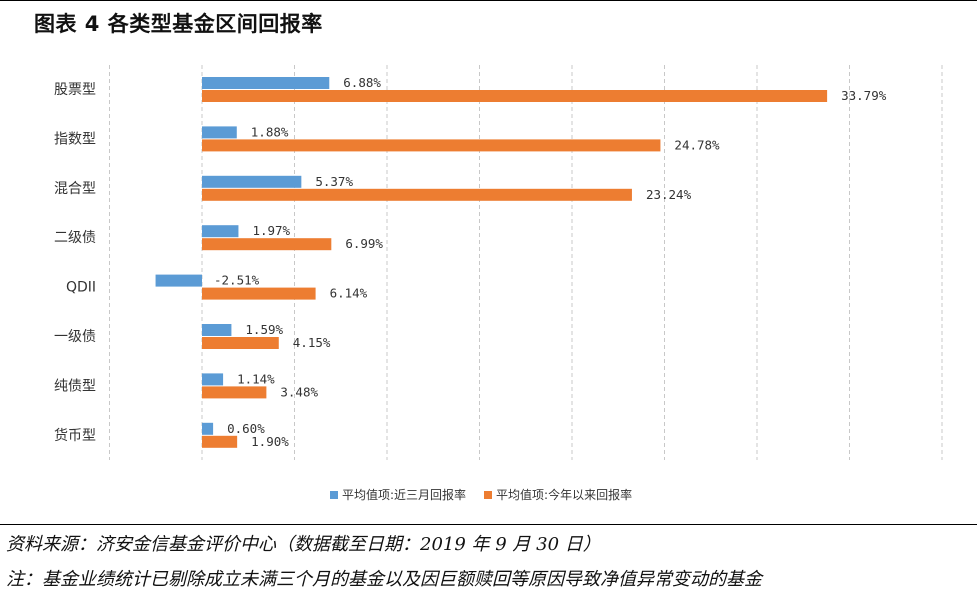 This screenshot has width=977, height=592. I want to click on data-label: 1.90%, so click(270, 441).